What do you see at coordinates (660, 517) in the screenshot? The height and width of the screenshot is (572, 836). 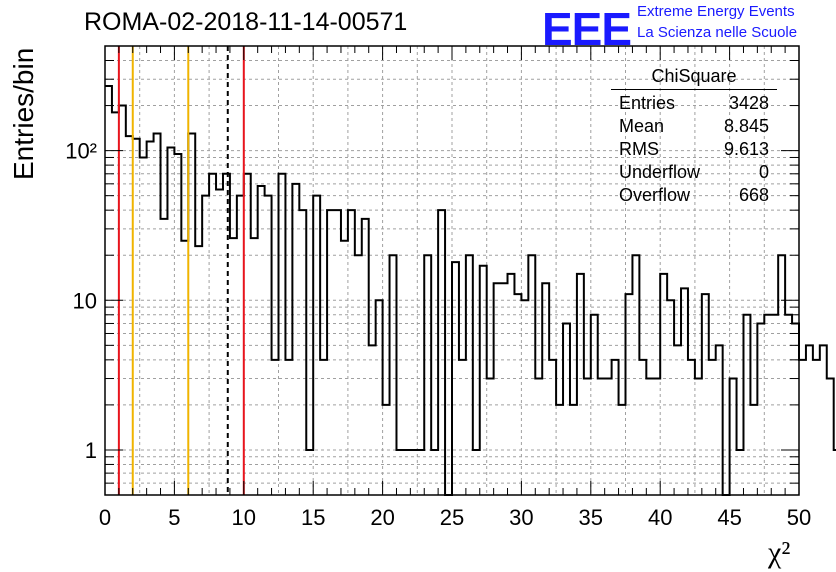 I see `x-tick-label: 40` at bounding box center [660, 517].